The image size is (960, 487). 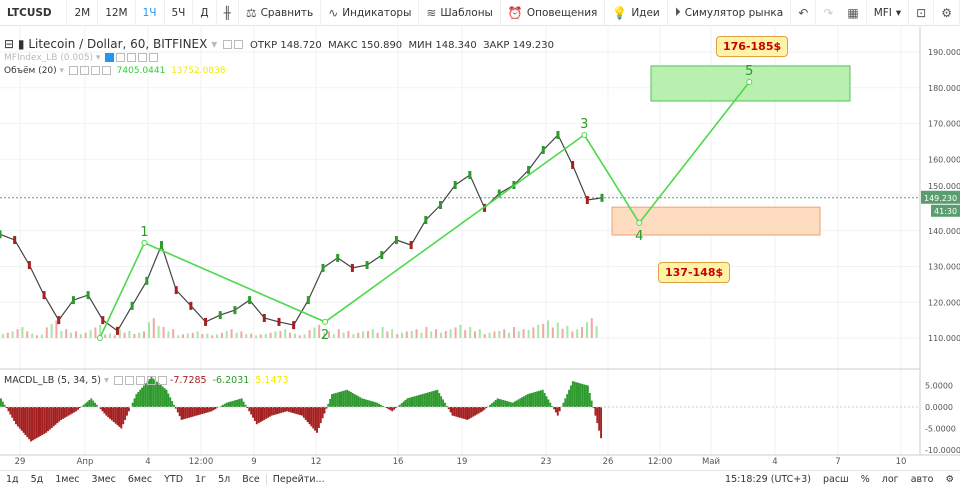 What do you see at coordinates (132, 57) in the screenshot?
I see `more-icon` at bounding box center [132, 57].